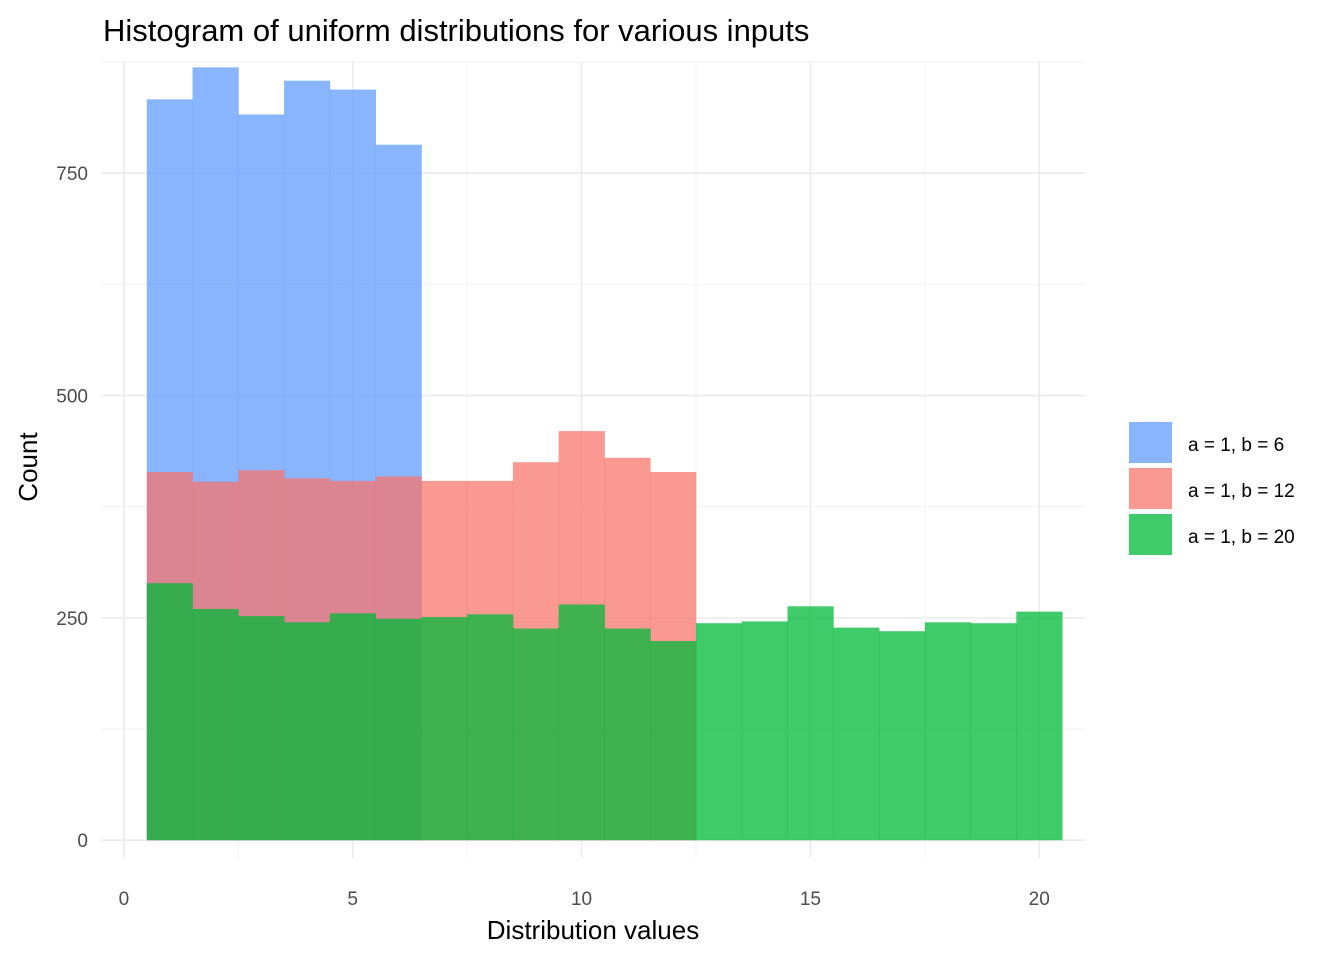 This screenshot has width=1344, height=960. I want to click on x-tick-label: 15, so click(810, 899).